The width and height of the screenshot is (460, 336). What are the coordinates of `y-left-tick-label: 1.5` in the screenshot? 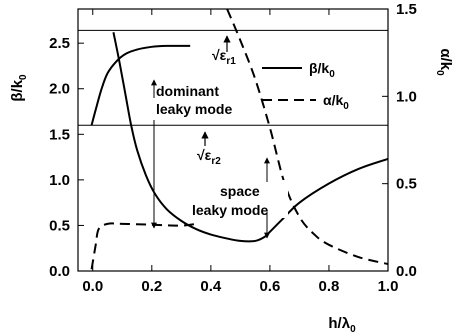 It's located at (59, 134).